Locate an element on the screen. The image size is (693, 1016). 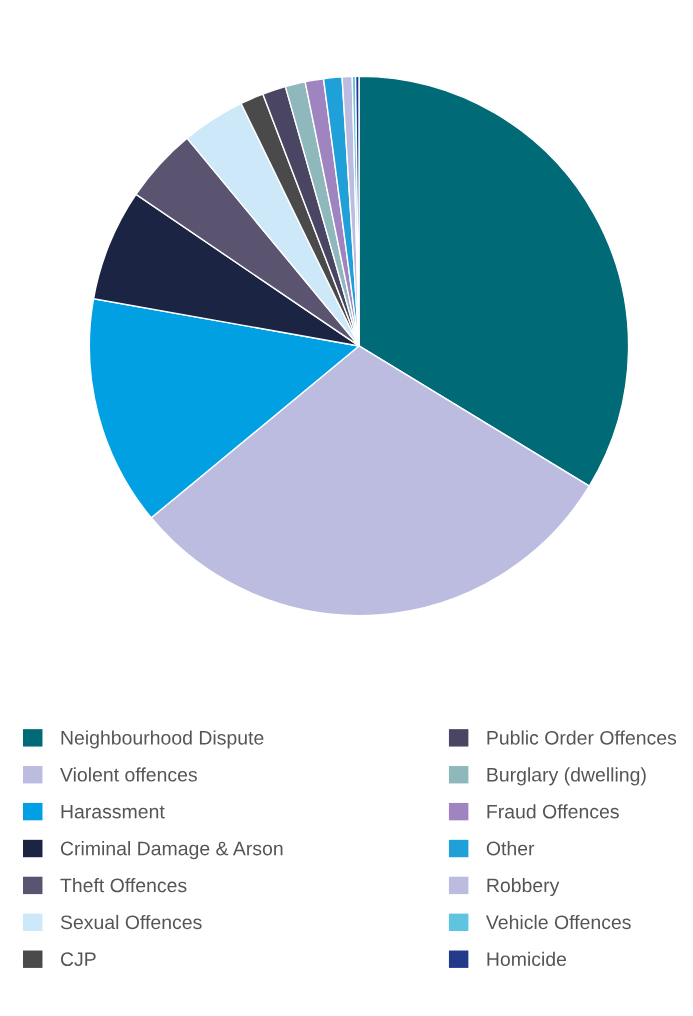
legend-label: Vehicle Offences is located at coordinates (558, 922).